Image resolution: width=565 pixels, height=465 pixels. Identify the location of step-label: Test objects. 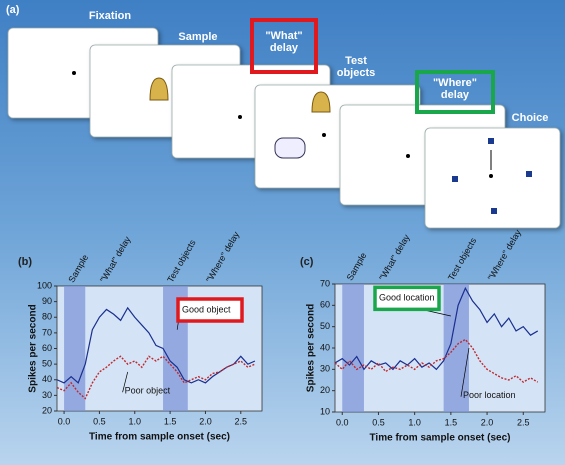
(356, 67).